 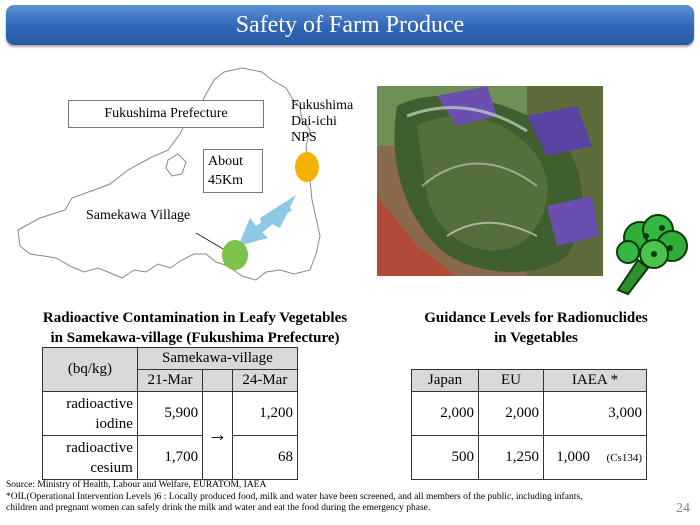 What do you see at coordinates (217, 380) in the screenshot?
I see `date-gap-cell` at bounding box center [217, 380].